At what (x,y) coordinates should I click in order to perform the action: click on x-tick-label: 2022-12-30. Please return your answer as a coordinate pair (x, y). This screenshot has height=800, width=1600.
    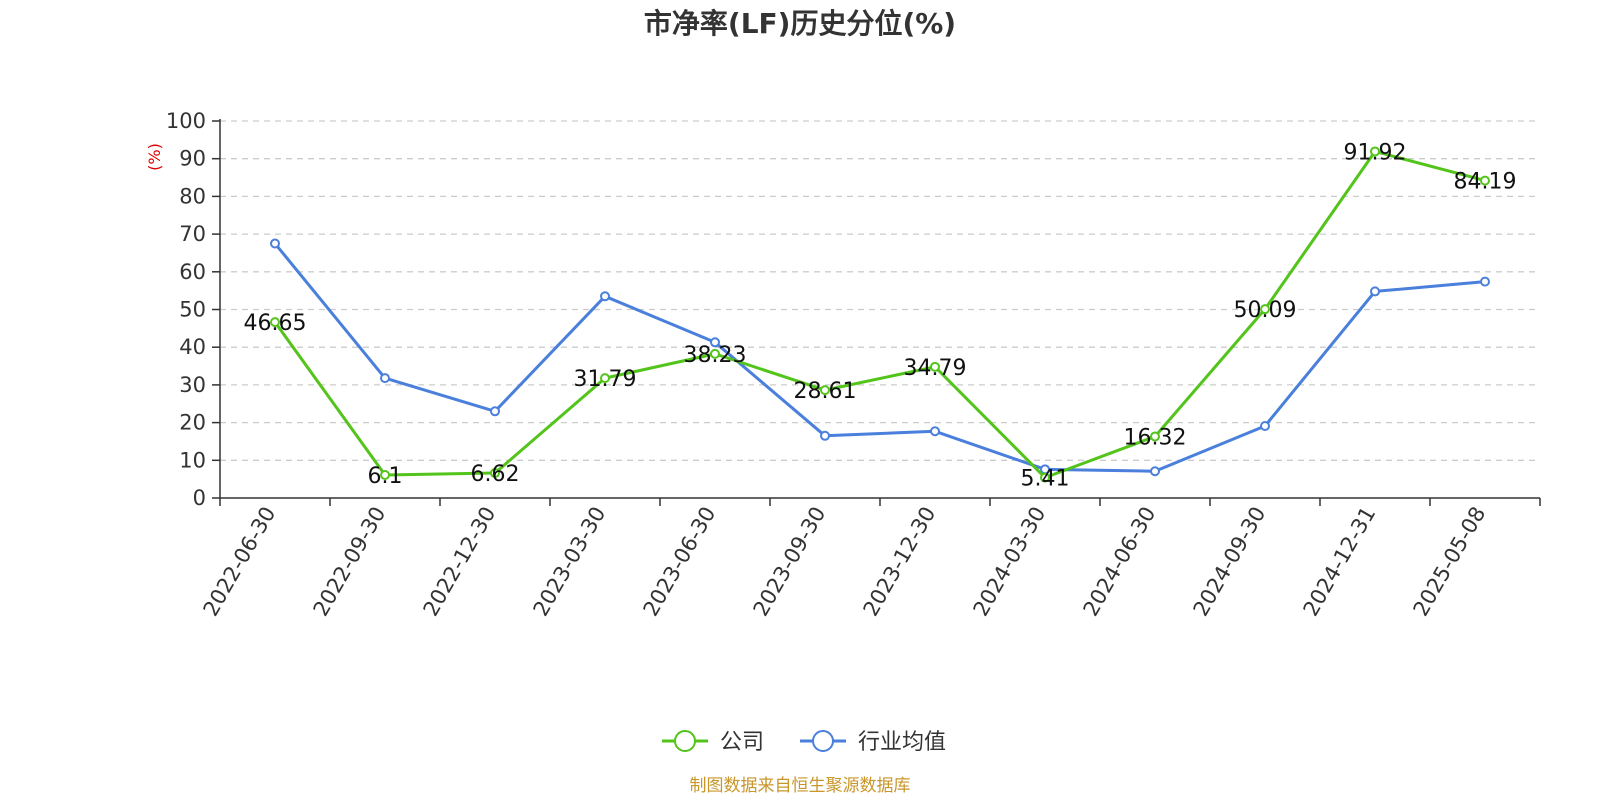
    Looking at the image, I should click on (460, 562).